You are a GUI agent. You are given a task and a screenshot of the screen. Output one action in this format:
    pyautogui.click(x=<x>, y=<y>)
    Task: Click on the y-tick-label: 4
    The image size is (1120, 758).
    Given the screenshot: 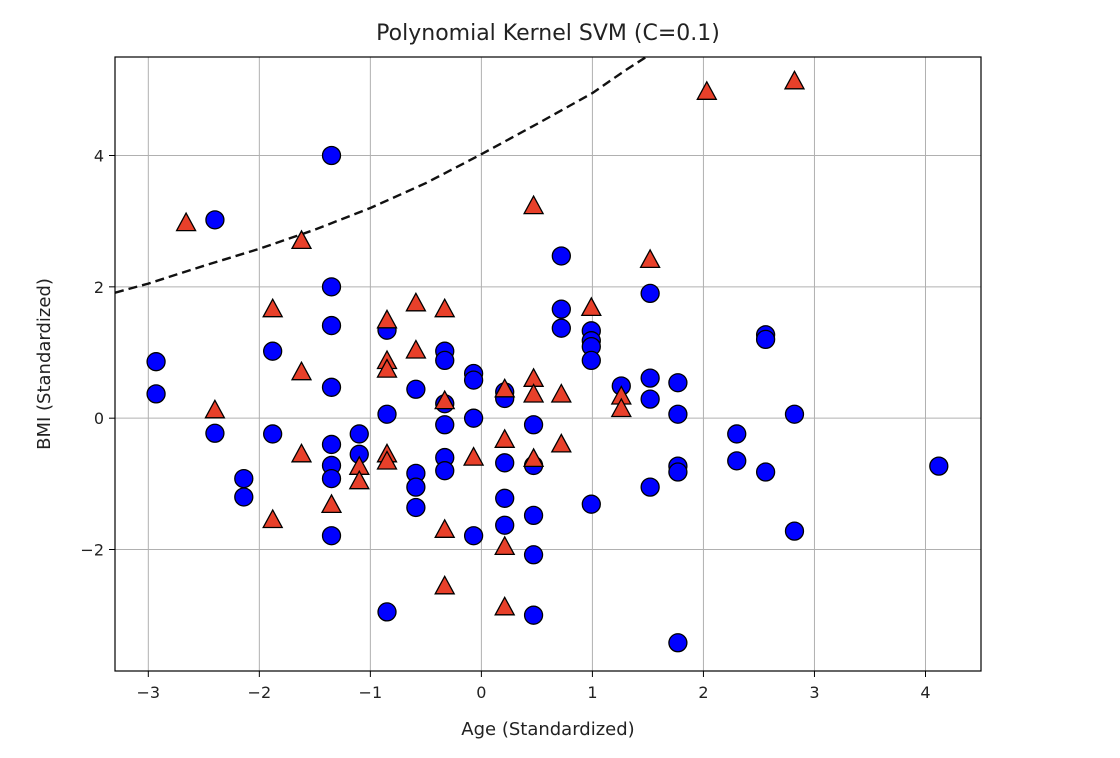 What is the action you would take?
    pyautogui.click(x=99, y=156)
    